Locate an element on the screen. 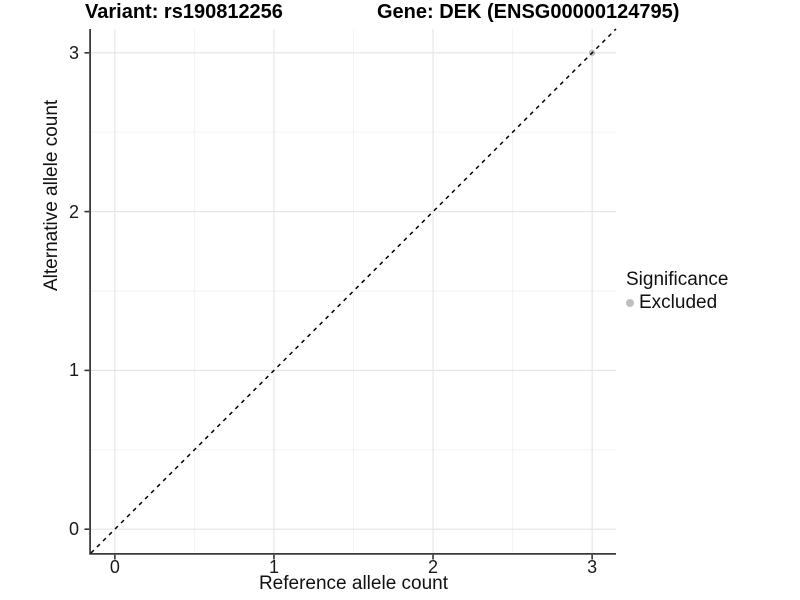  x-tick-label: 1 is located at coordinates (273, 567).